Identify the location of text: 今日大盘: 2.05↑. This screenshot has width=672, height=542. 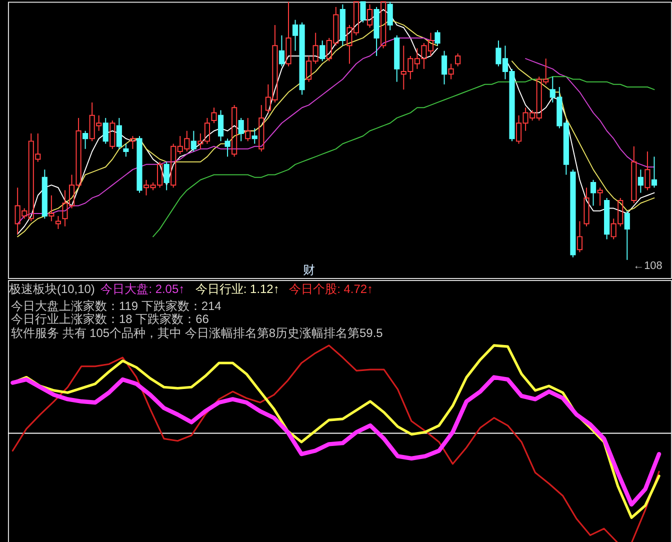
(142, 289).